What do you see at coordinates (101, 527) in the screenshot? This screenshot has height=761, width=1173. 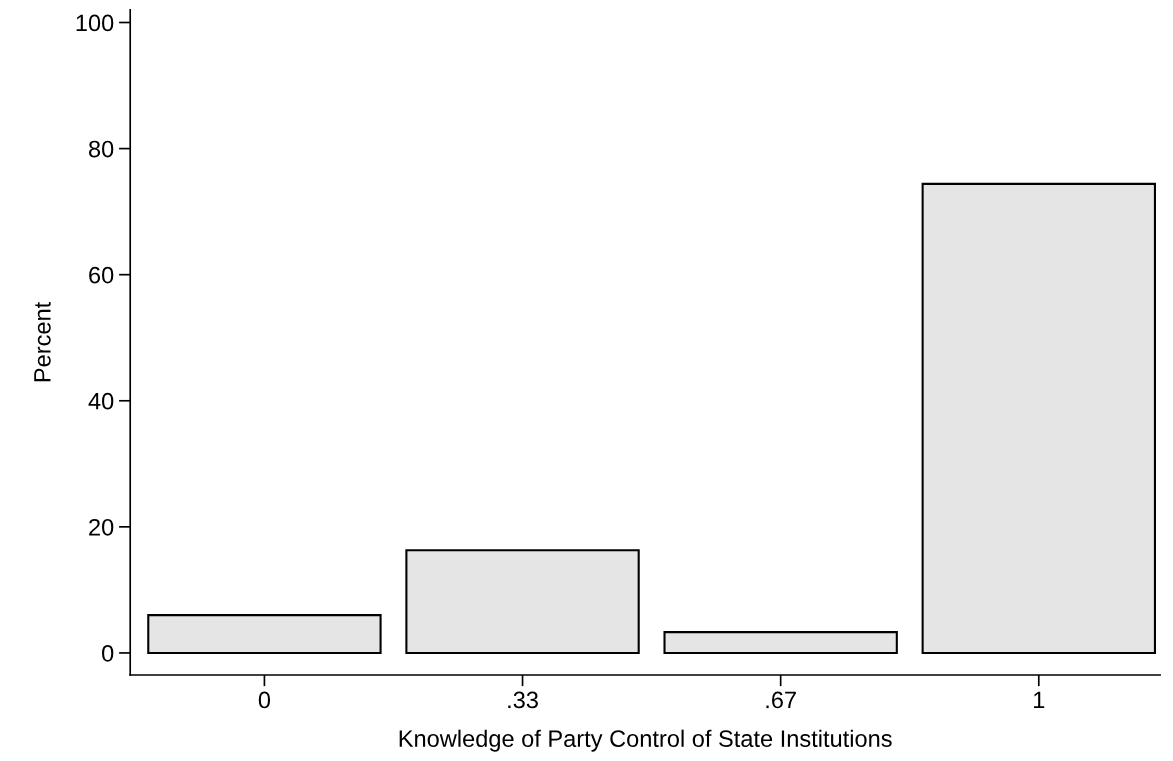 I see `y-tick-label: 20` at bounding box center [101, 527].